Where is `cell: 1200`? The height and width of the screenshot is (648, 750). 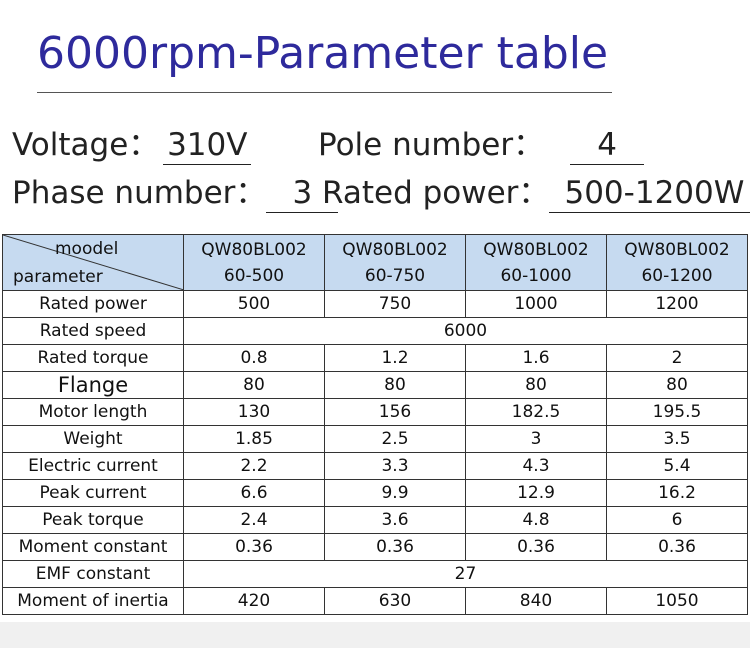 cell: 1200 is located at coordinates (677, 304).